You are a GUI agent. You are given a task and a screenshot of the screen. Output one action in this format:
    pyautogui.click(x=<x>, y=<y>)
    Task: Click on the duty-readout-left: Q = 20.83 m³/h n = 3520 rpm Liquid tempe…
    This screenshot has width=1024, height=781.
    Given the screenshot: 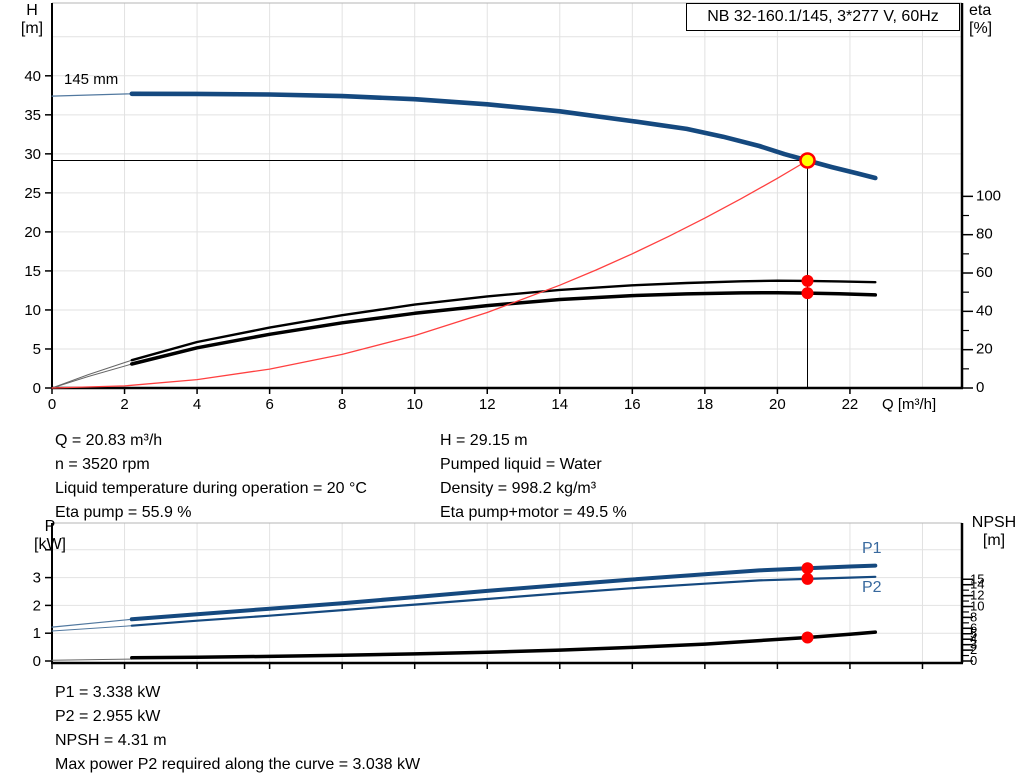 What is the action you would take?
    pyautogui.click(x=211, y=477)
    